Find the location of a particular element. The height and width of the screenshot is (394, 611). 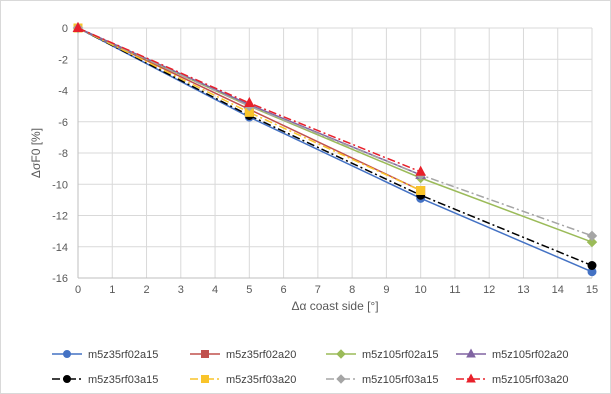

legend-item: m5z35rf02a20 is located at coordinates (243, 355).